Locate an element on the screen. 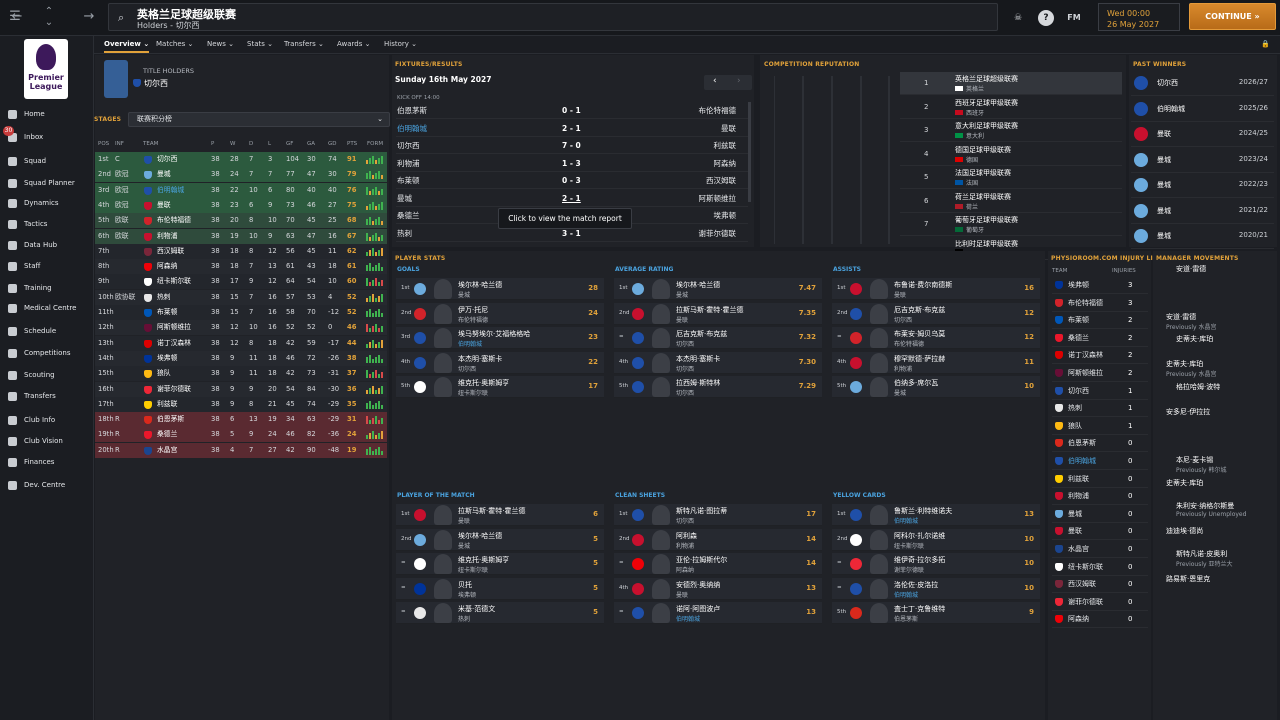  manager-movement: 安道·雷德 Previously 水晶宫 is located at coordinates (1215, 321).